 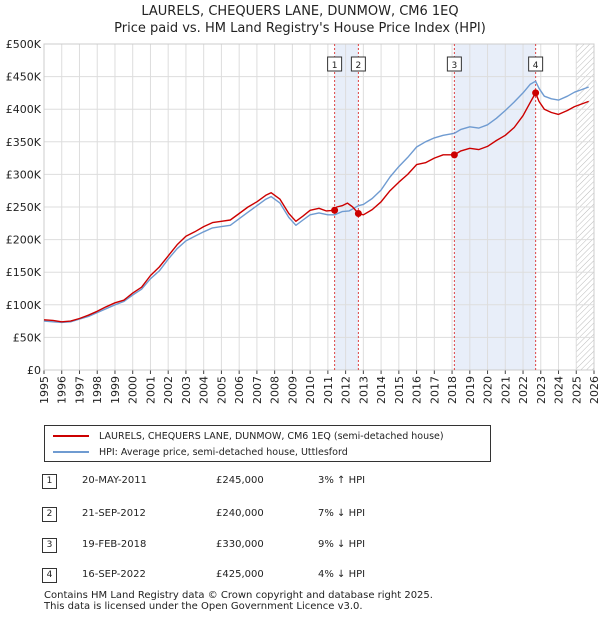 What do you see at coordinates (559, 390) in the screenshot?
I see `x-tick-label: 2024` at bounding box center [559, 390].